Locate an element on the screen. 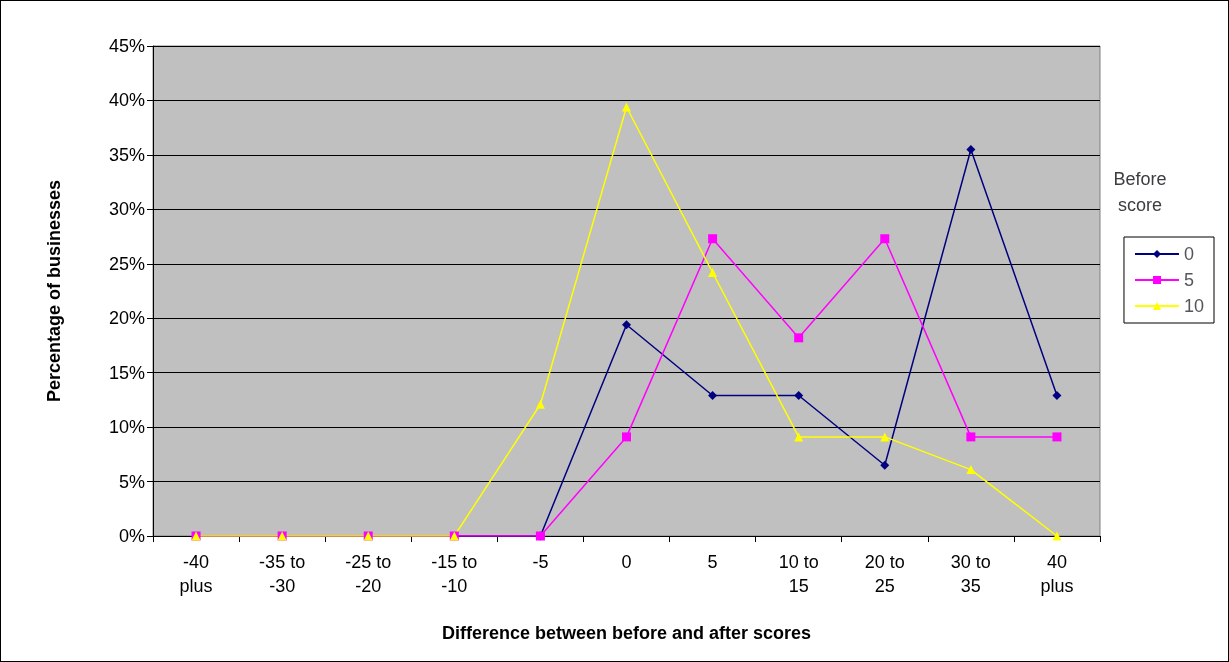 The height and width of the screenshot is (662, 1229). y-tick-label: 45% is located at coordinates (126, 46).